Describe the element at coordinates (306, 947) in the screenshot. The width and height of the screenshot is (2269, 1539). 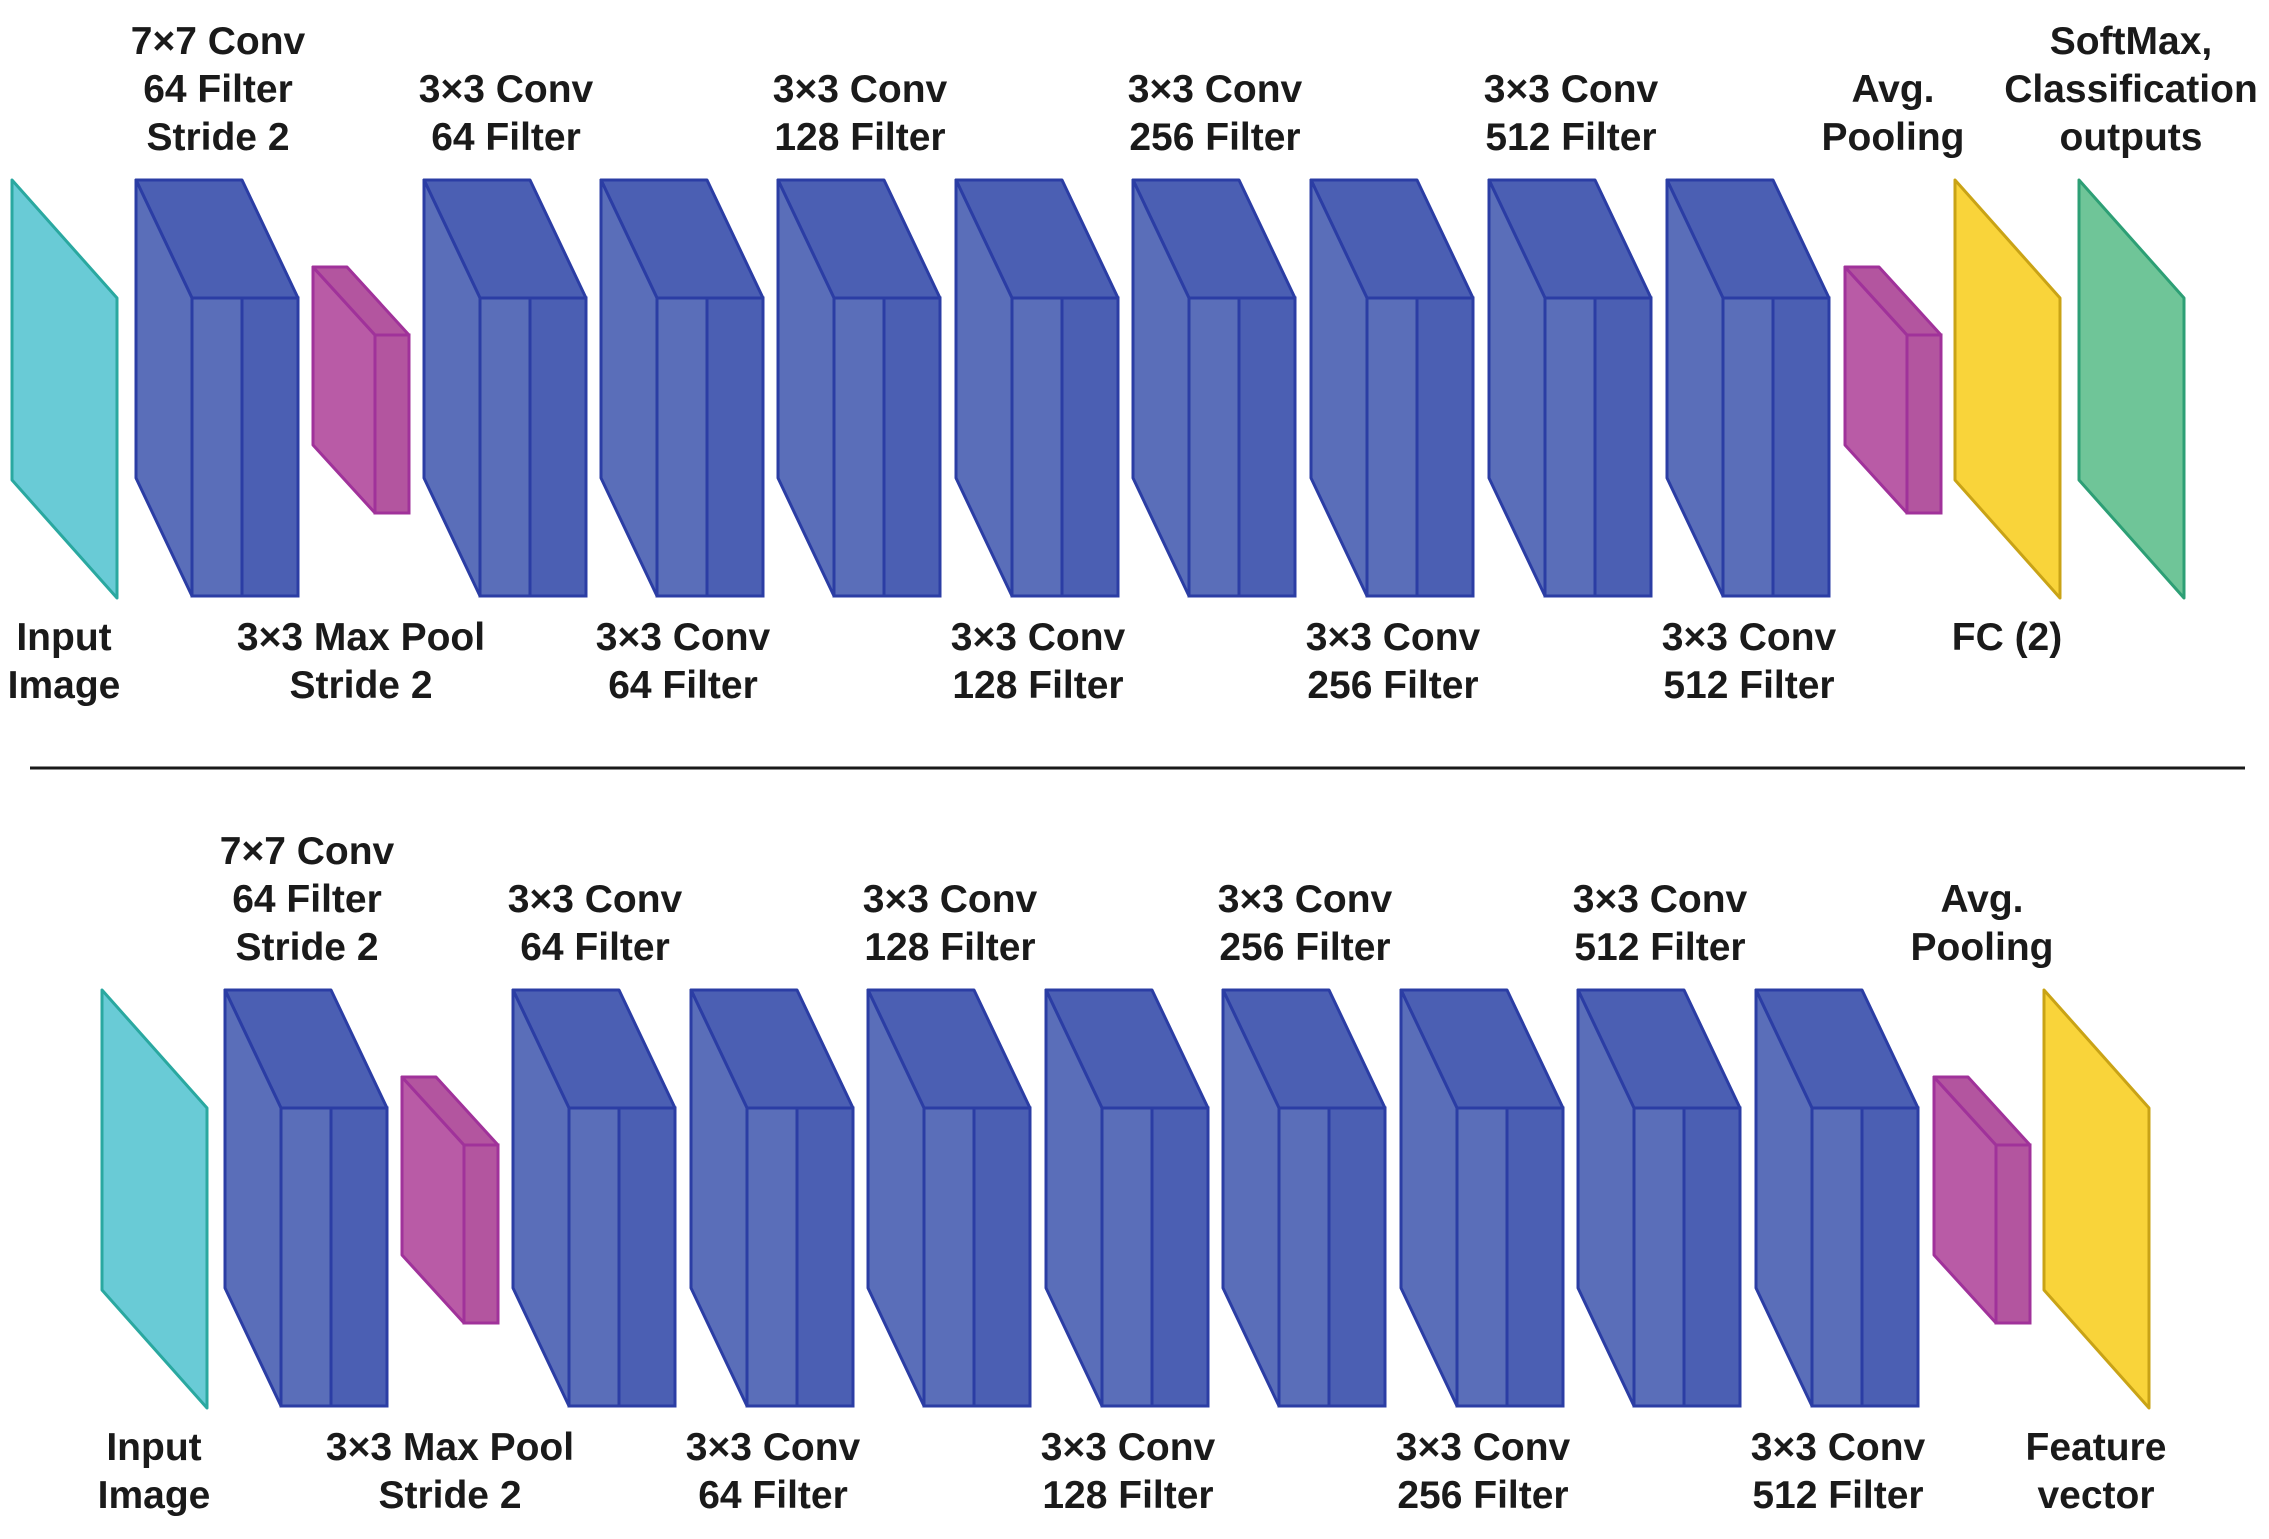
I see `bottom-network-label-1-line-2: Stride 2` at that location.